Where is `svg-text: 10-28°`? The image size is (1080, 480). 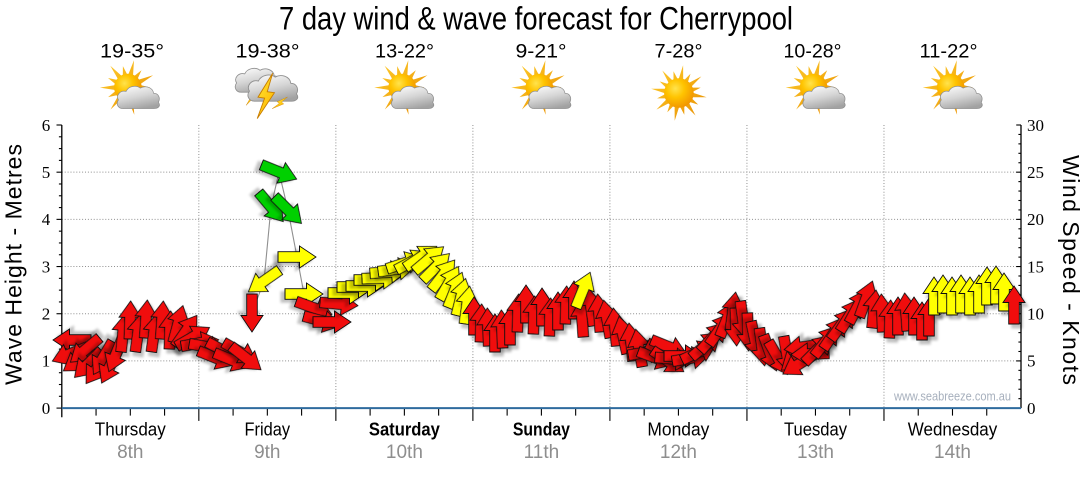 svg-text: 10-28° is located at coordinates (813, 52).